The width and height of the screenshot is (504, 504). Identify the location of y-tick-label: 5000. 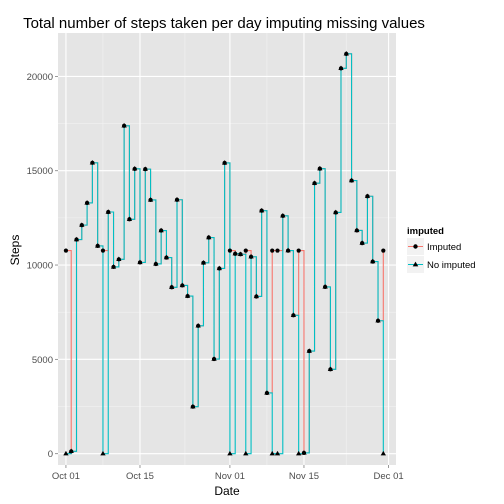
(42, 360).